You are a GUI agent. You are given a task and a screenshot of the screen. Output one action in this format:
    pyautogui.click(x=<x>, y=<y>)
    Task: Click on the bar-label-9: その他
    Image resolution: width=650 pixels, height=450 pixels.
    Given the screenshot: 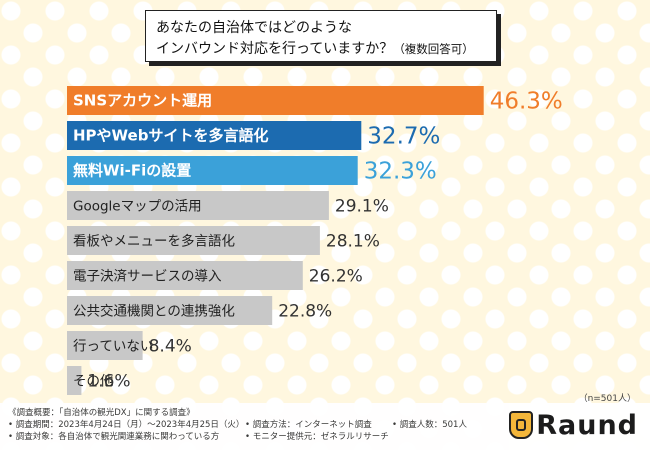 What is the action you would take?
    pyautogui.click(x=93, y=382)
    